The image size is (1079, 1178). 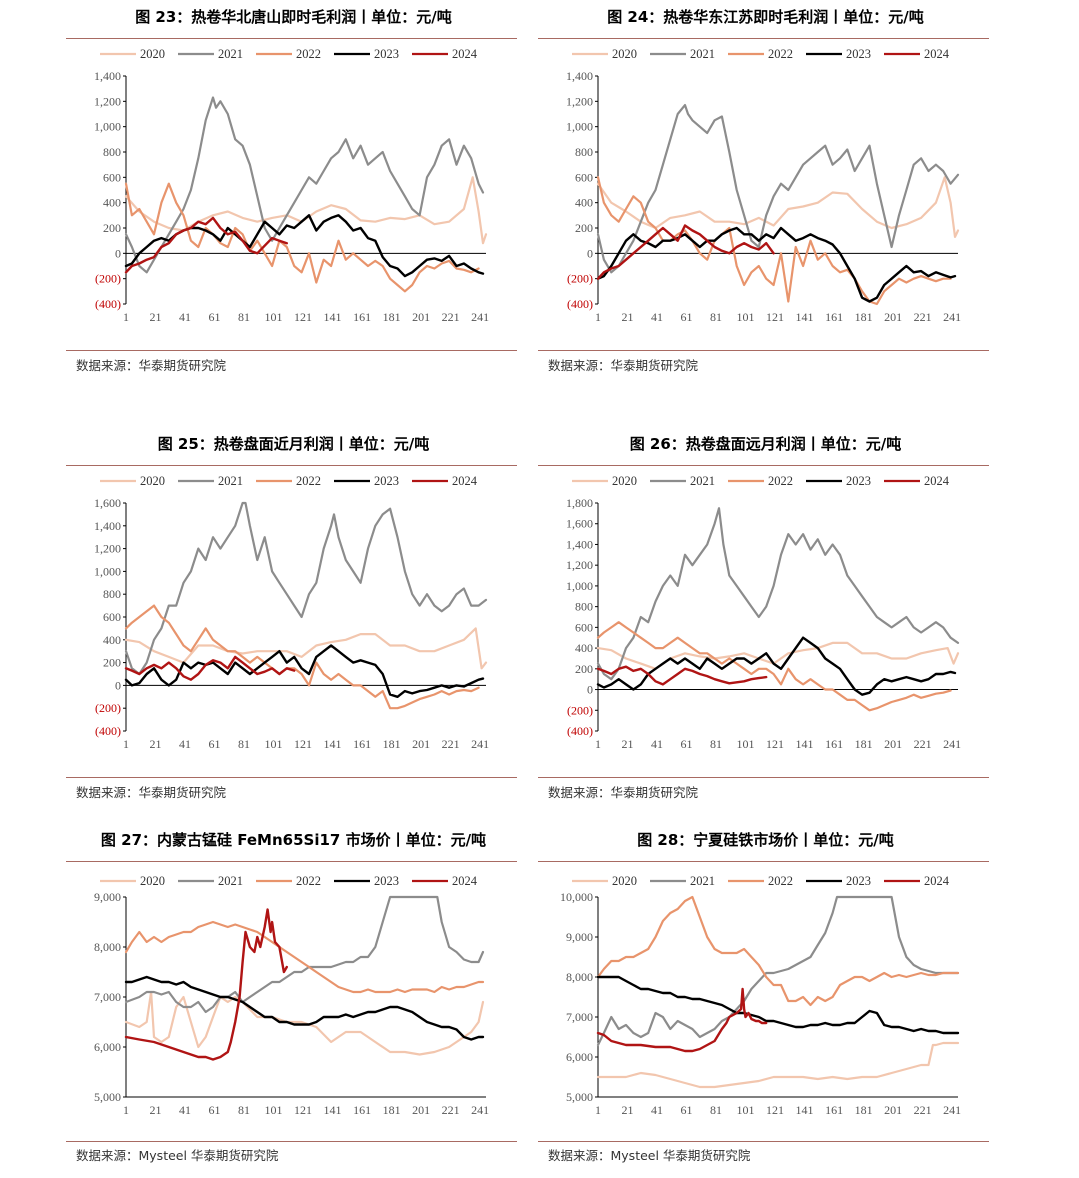 I want to click on legend-label-2021: 2021, so click(x=230, y=481).